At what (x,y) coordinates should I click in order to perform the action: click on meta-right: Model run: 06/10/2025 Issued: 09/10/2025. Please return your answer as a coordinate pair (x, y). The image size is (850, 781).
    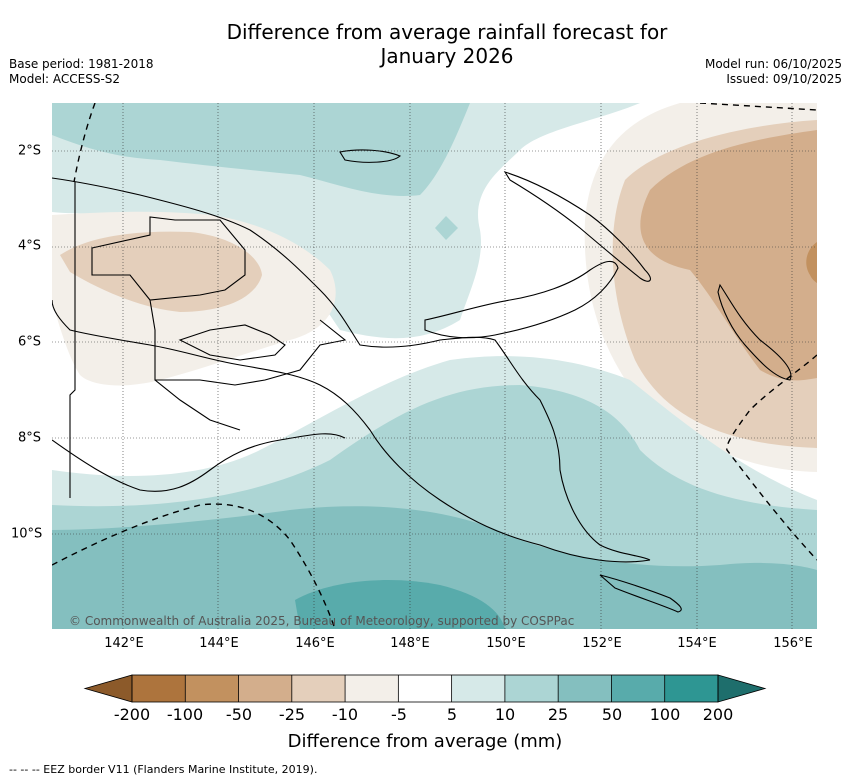
    Looking at the image, I should click on (773, 72).